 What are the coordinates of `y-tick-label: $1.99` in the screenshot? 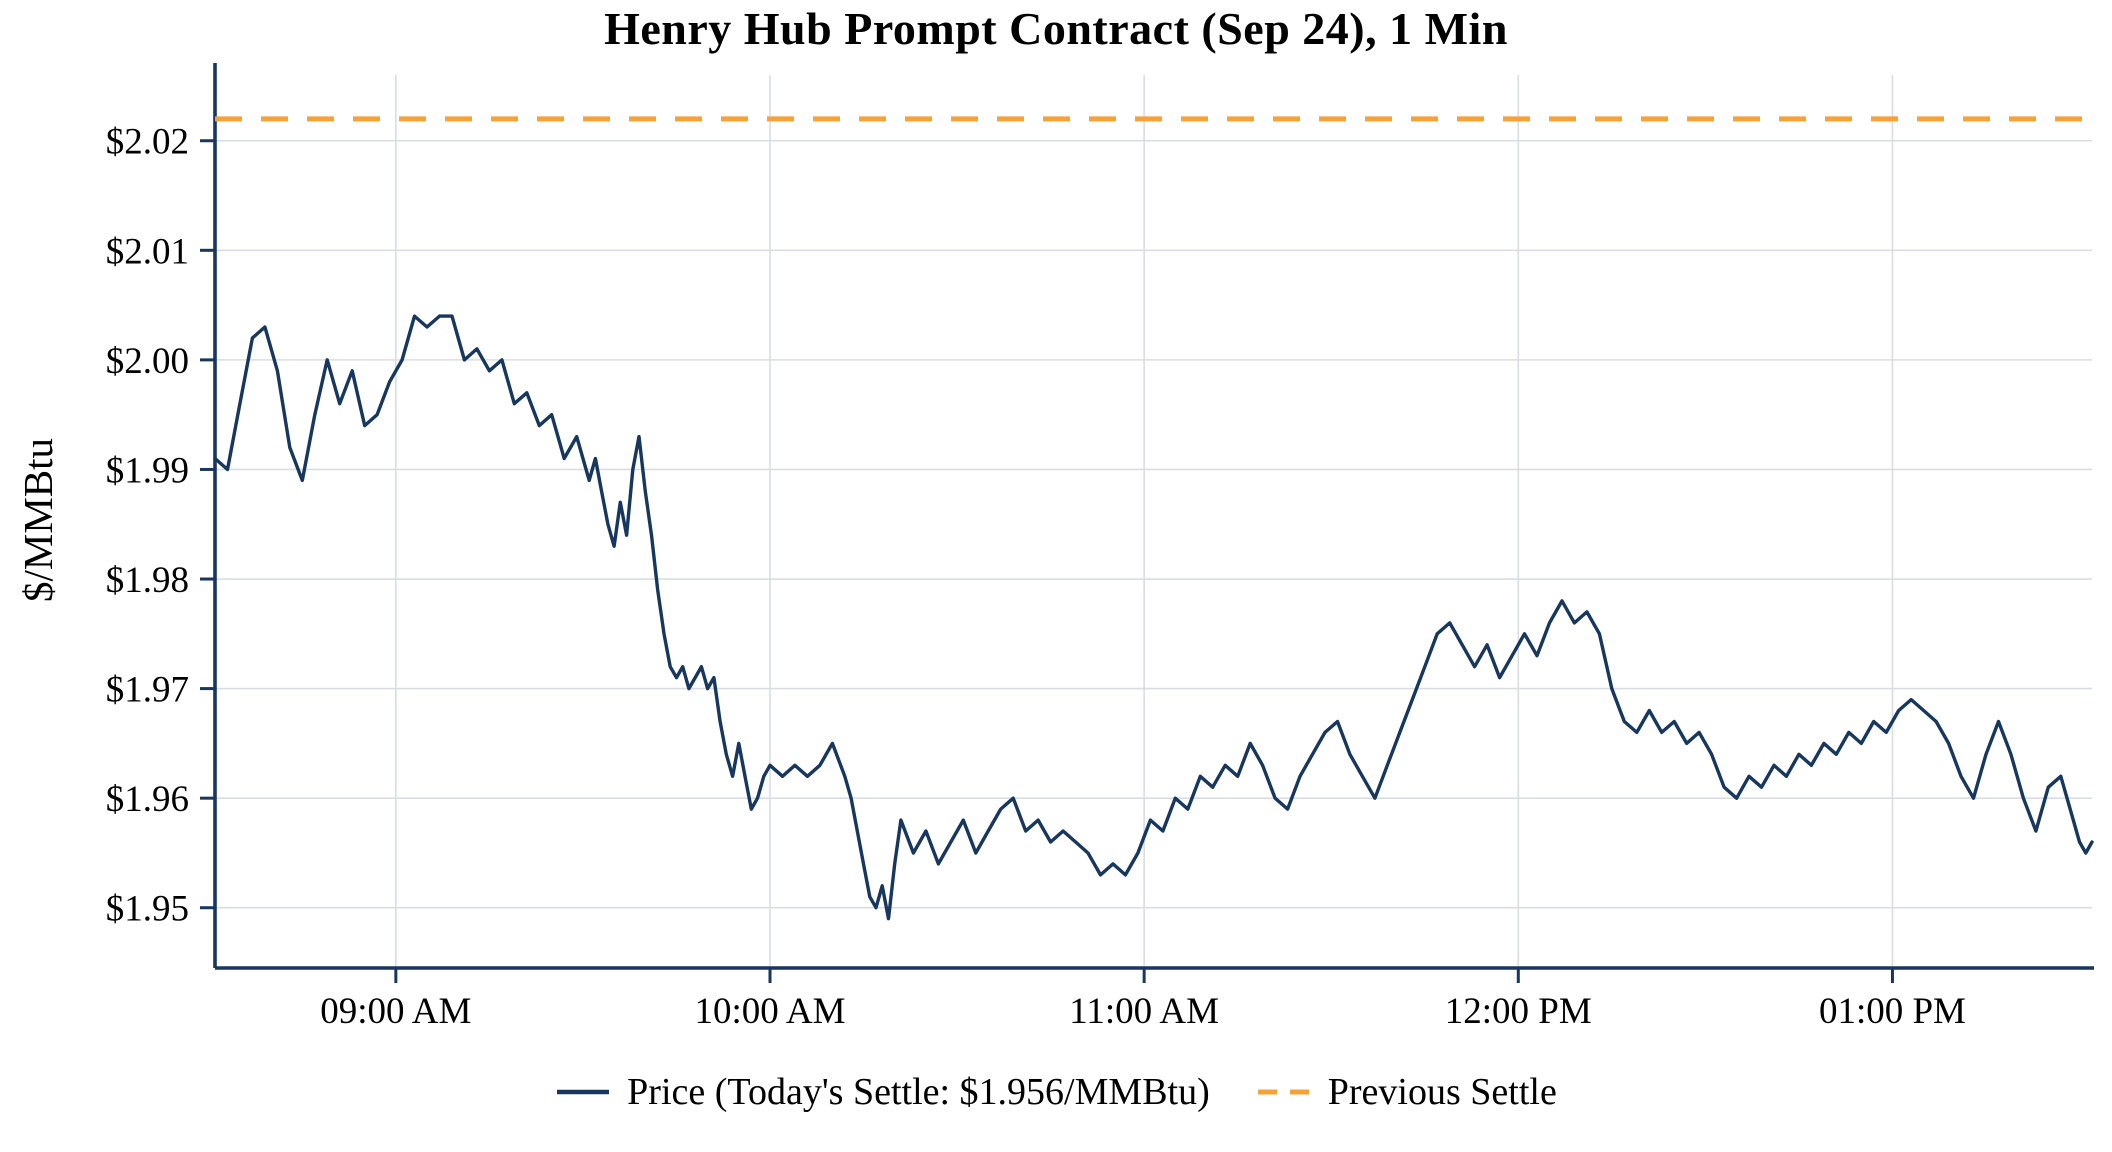 It's located at (147, 470).